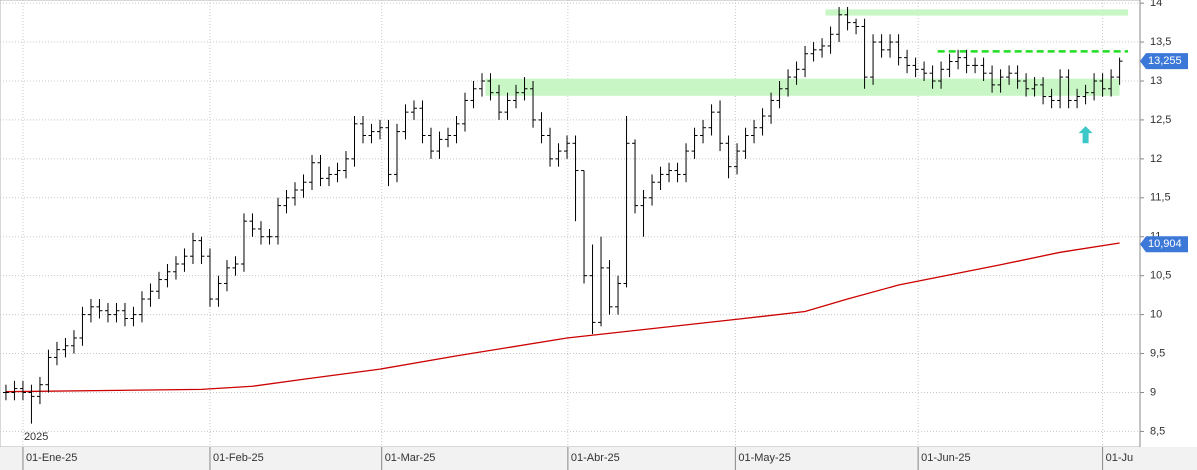  I want to click on y-tick-label: 8,5, so click(1157, 431).